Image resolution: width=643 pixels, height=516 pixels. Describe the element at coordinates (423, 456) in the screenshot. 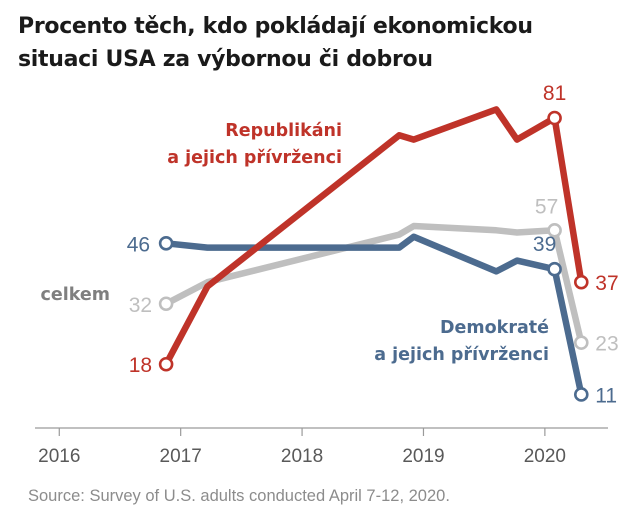

I see `x-tick-label: 2019` at that location.